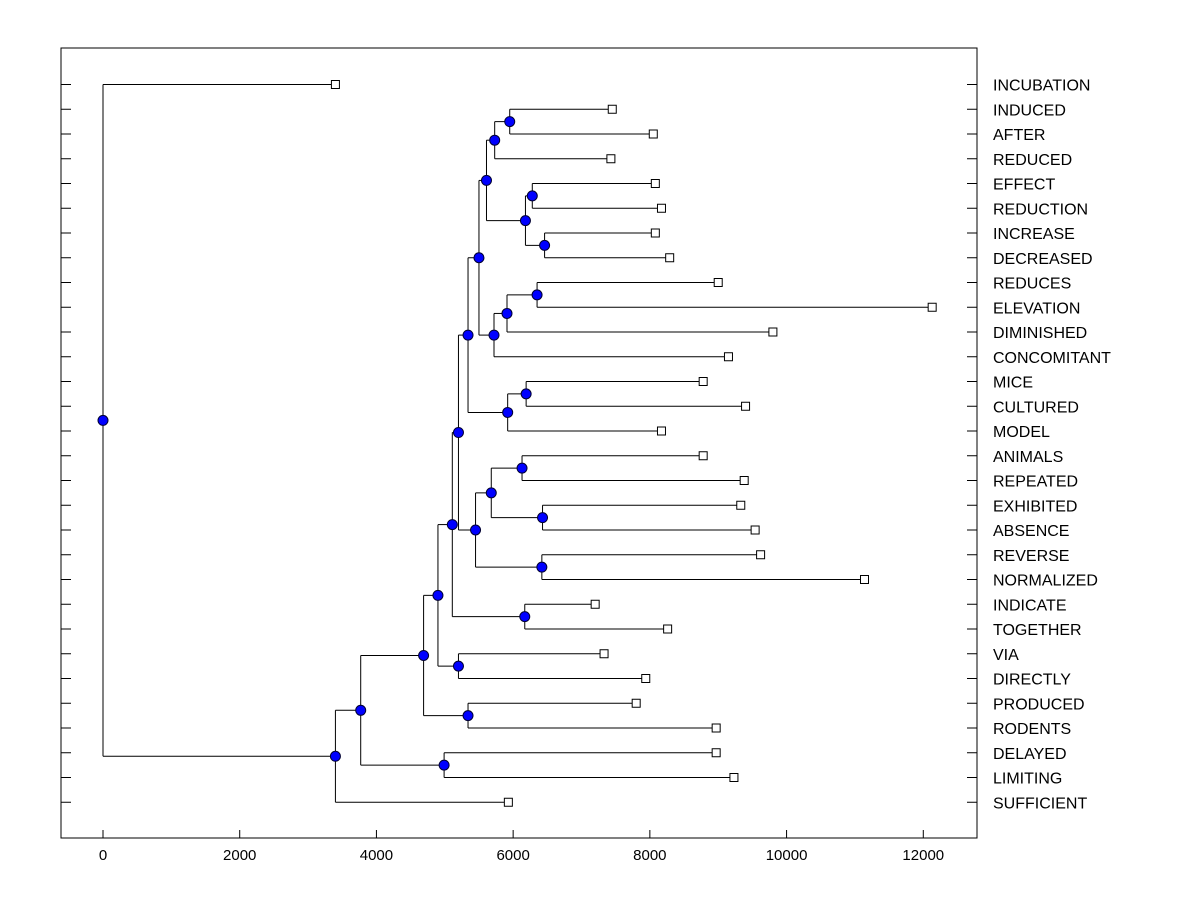  Describe the element at coordinates (716, 753) in the screenshot. I see `leaf-marker-delayed` at that location.